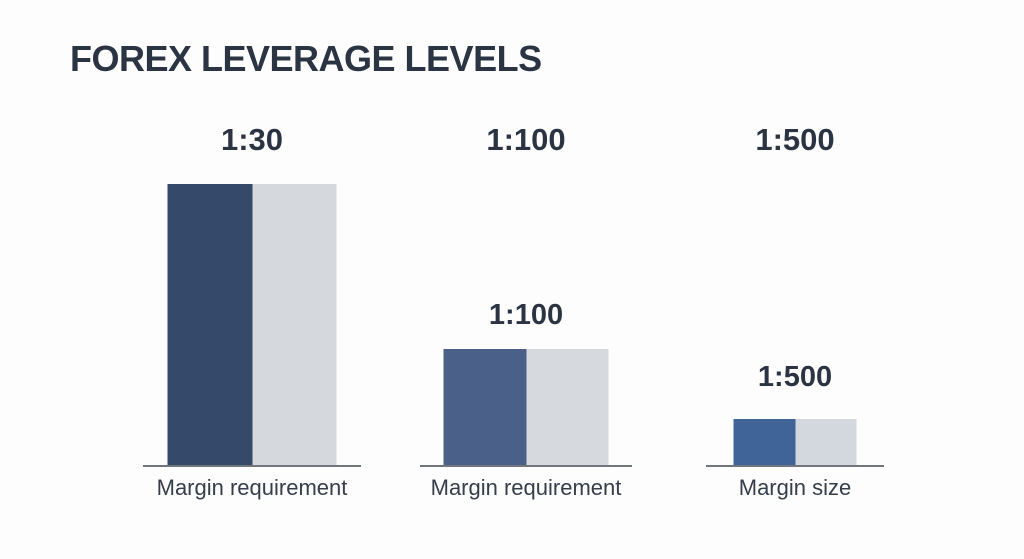 Image resolution: width=1024 pixels, height=559 pixels. I want to click on bar-category-label: Margin size, so click(795, 487).